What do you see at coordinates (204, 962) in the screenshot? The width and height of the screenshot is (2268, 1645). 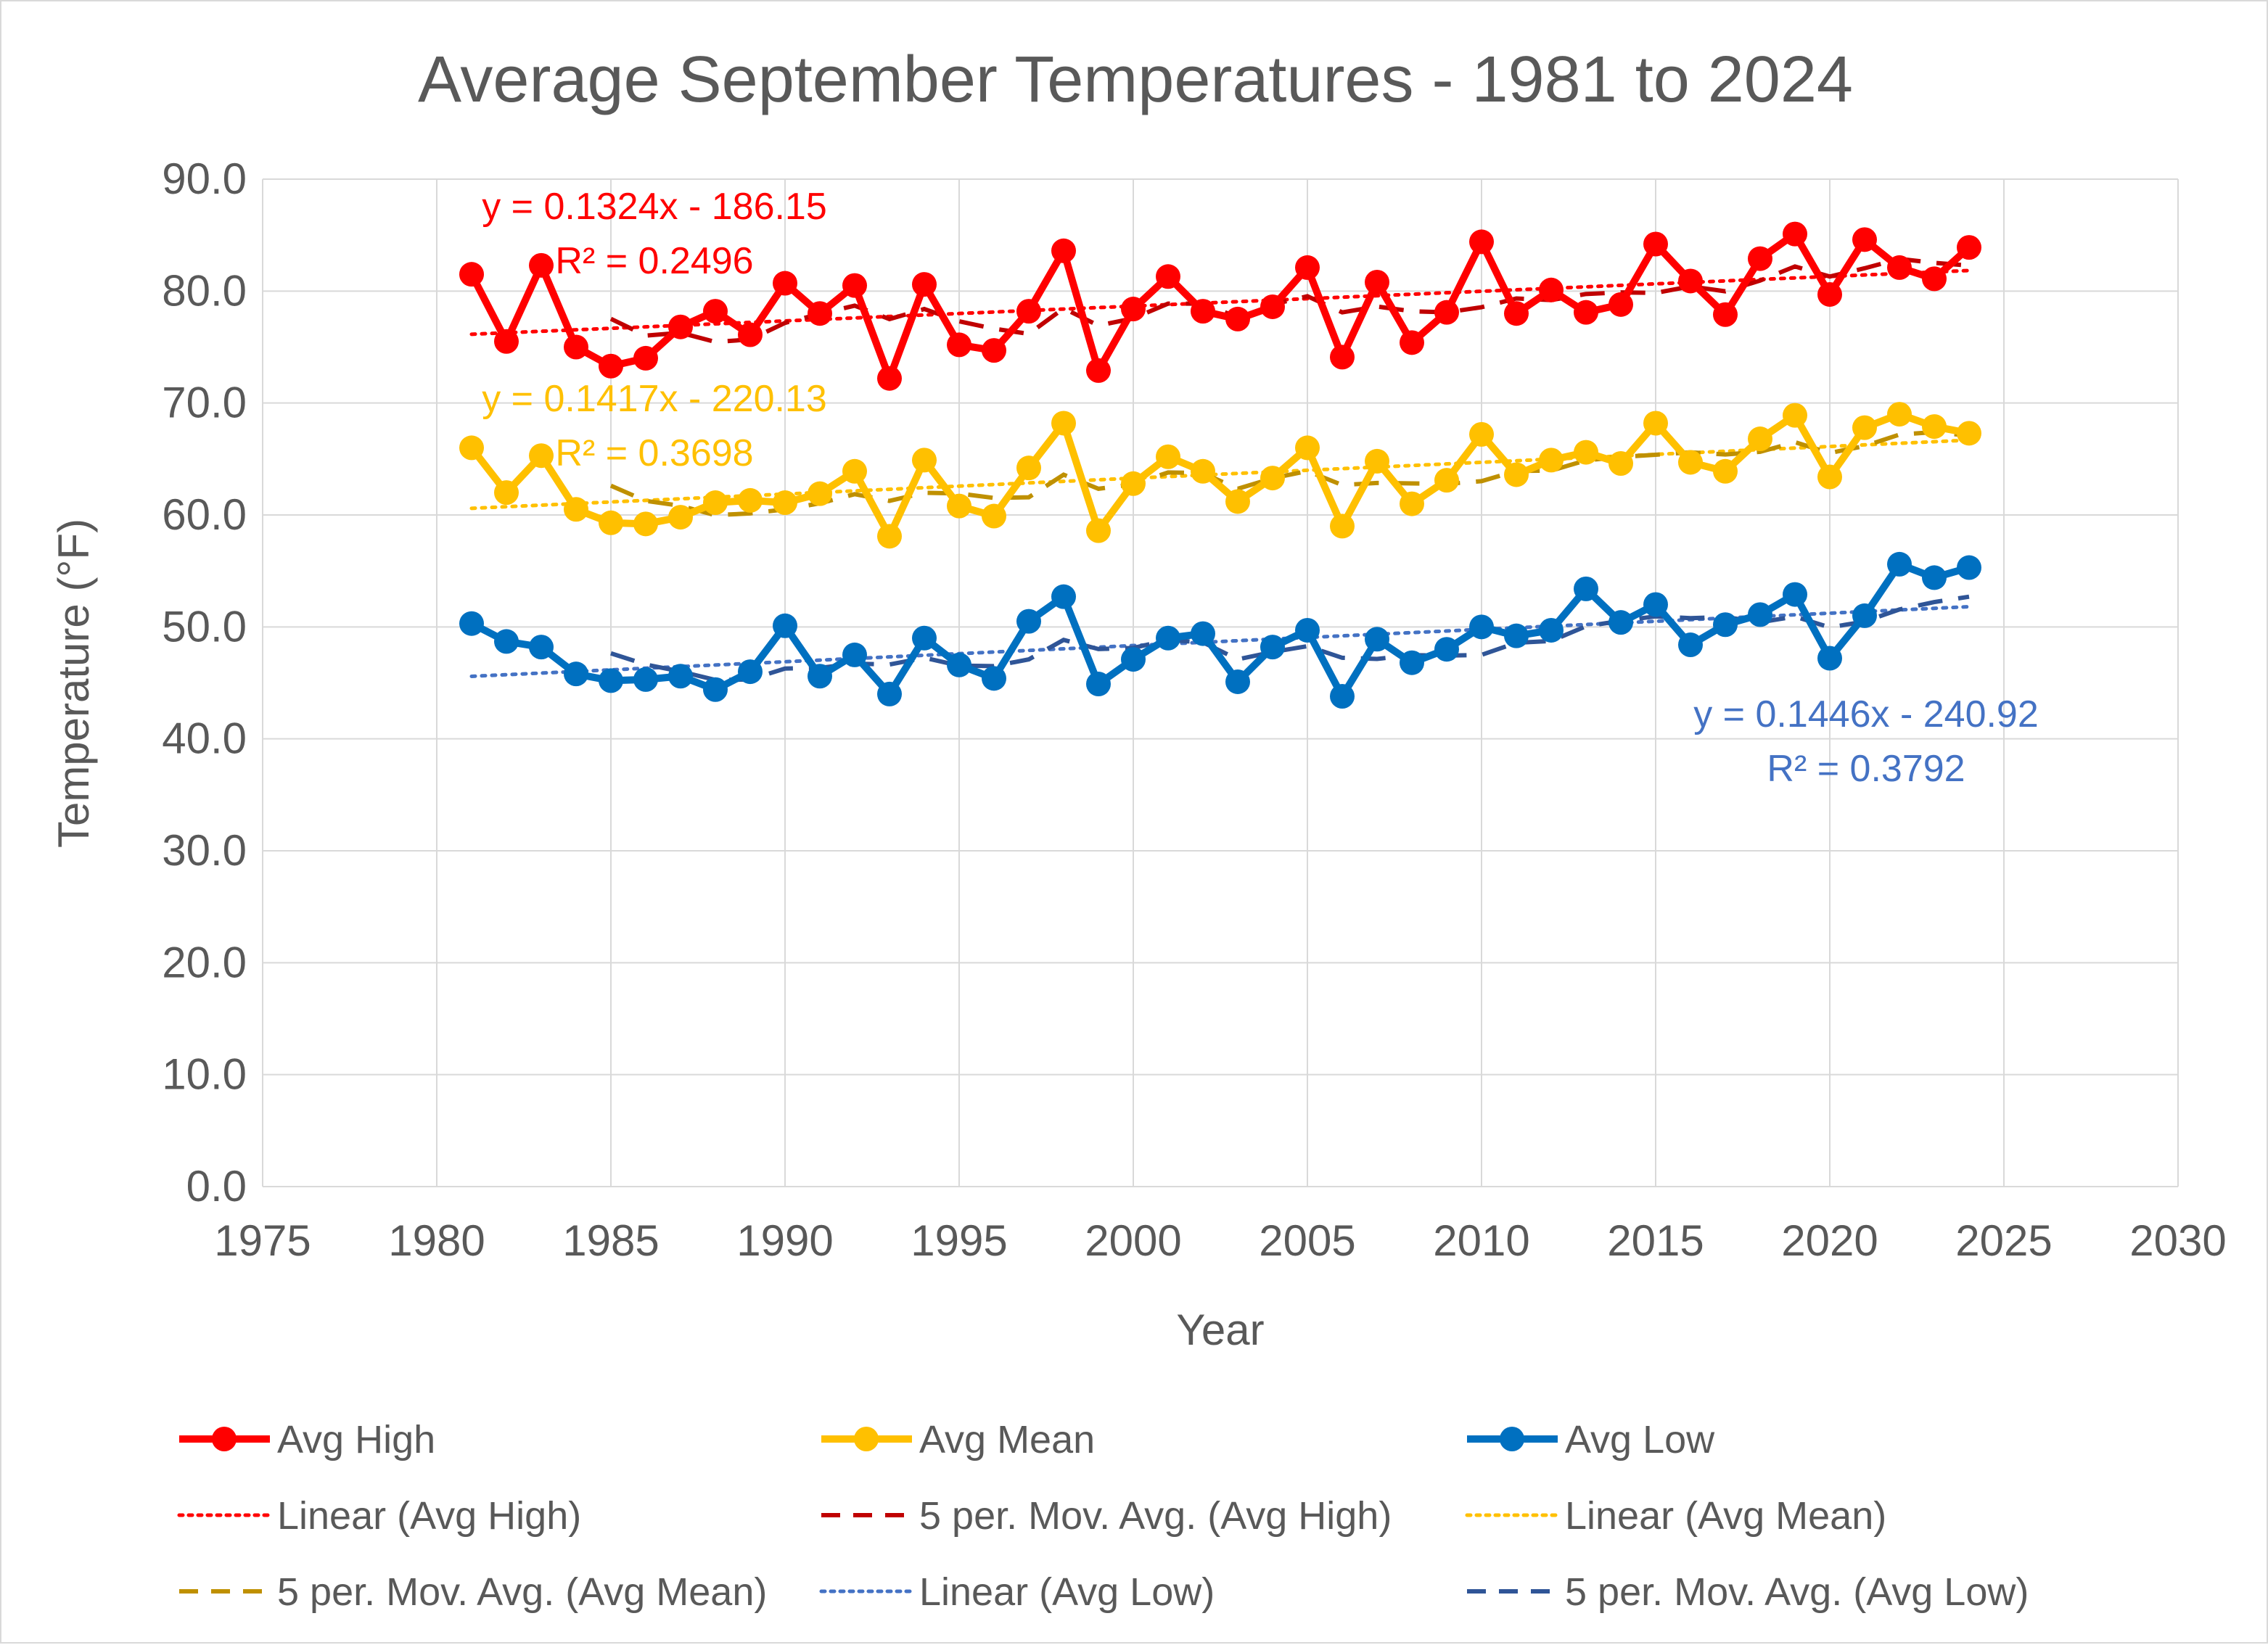 I see `y-tick-label: 20.0` at bounding box center [204, 962].